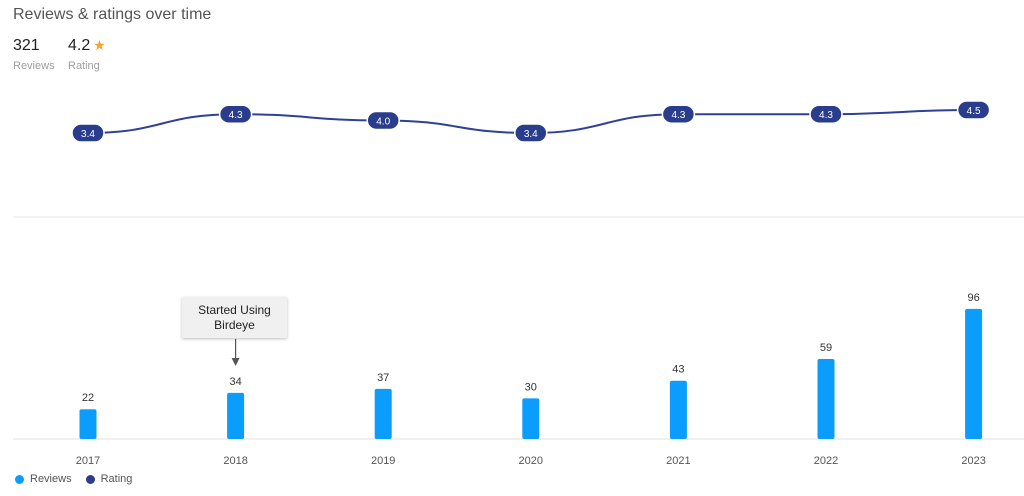  Describe the element at coordinates (80, 479) in the screenshot. I see `chart-legend: Reviews Rating` at that location.